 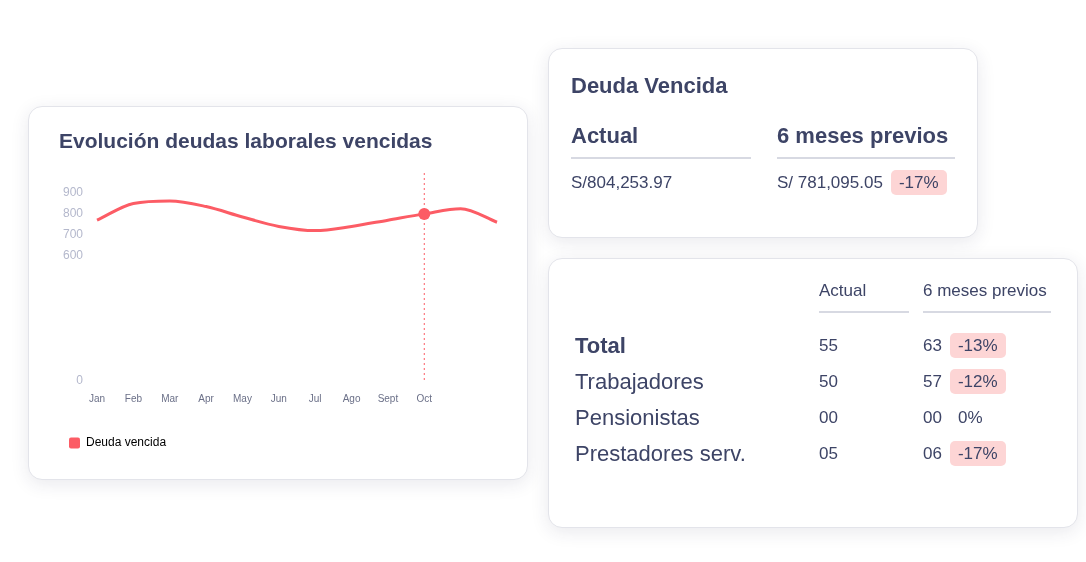 What do you see at coordinates (638, 418) in the screenshot?
I see `text: Pensionistas` at bounding box center [638, 418].